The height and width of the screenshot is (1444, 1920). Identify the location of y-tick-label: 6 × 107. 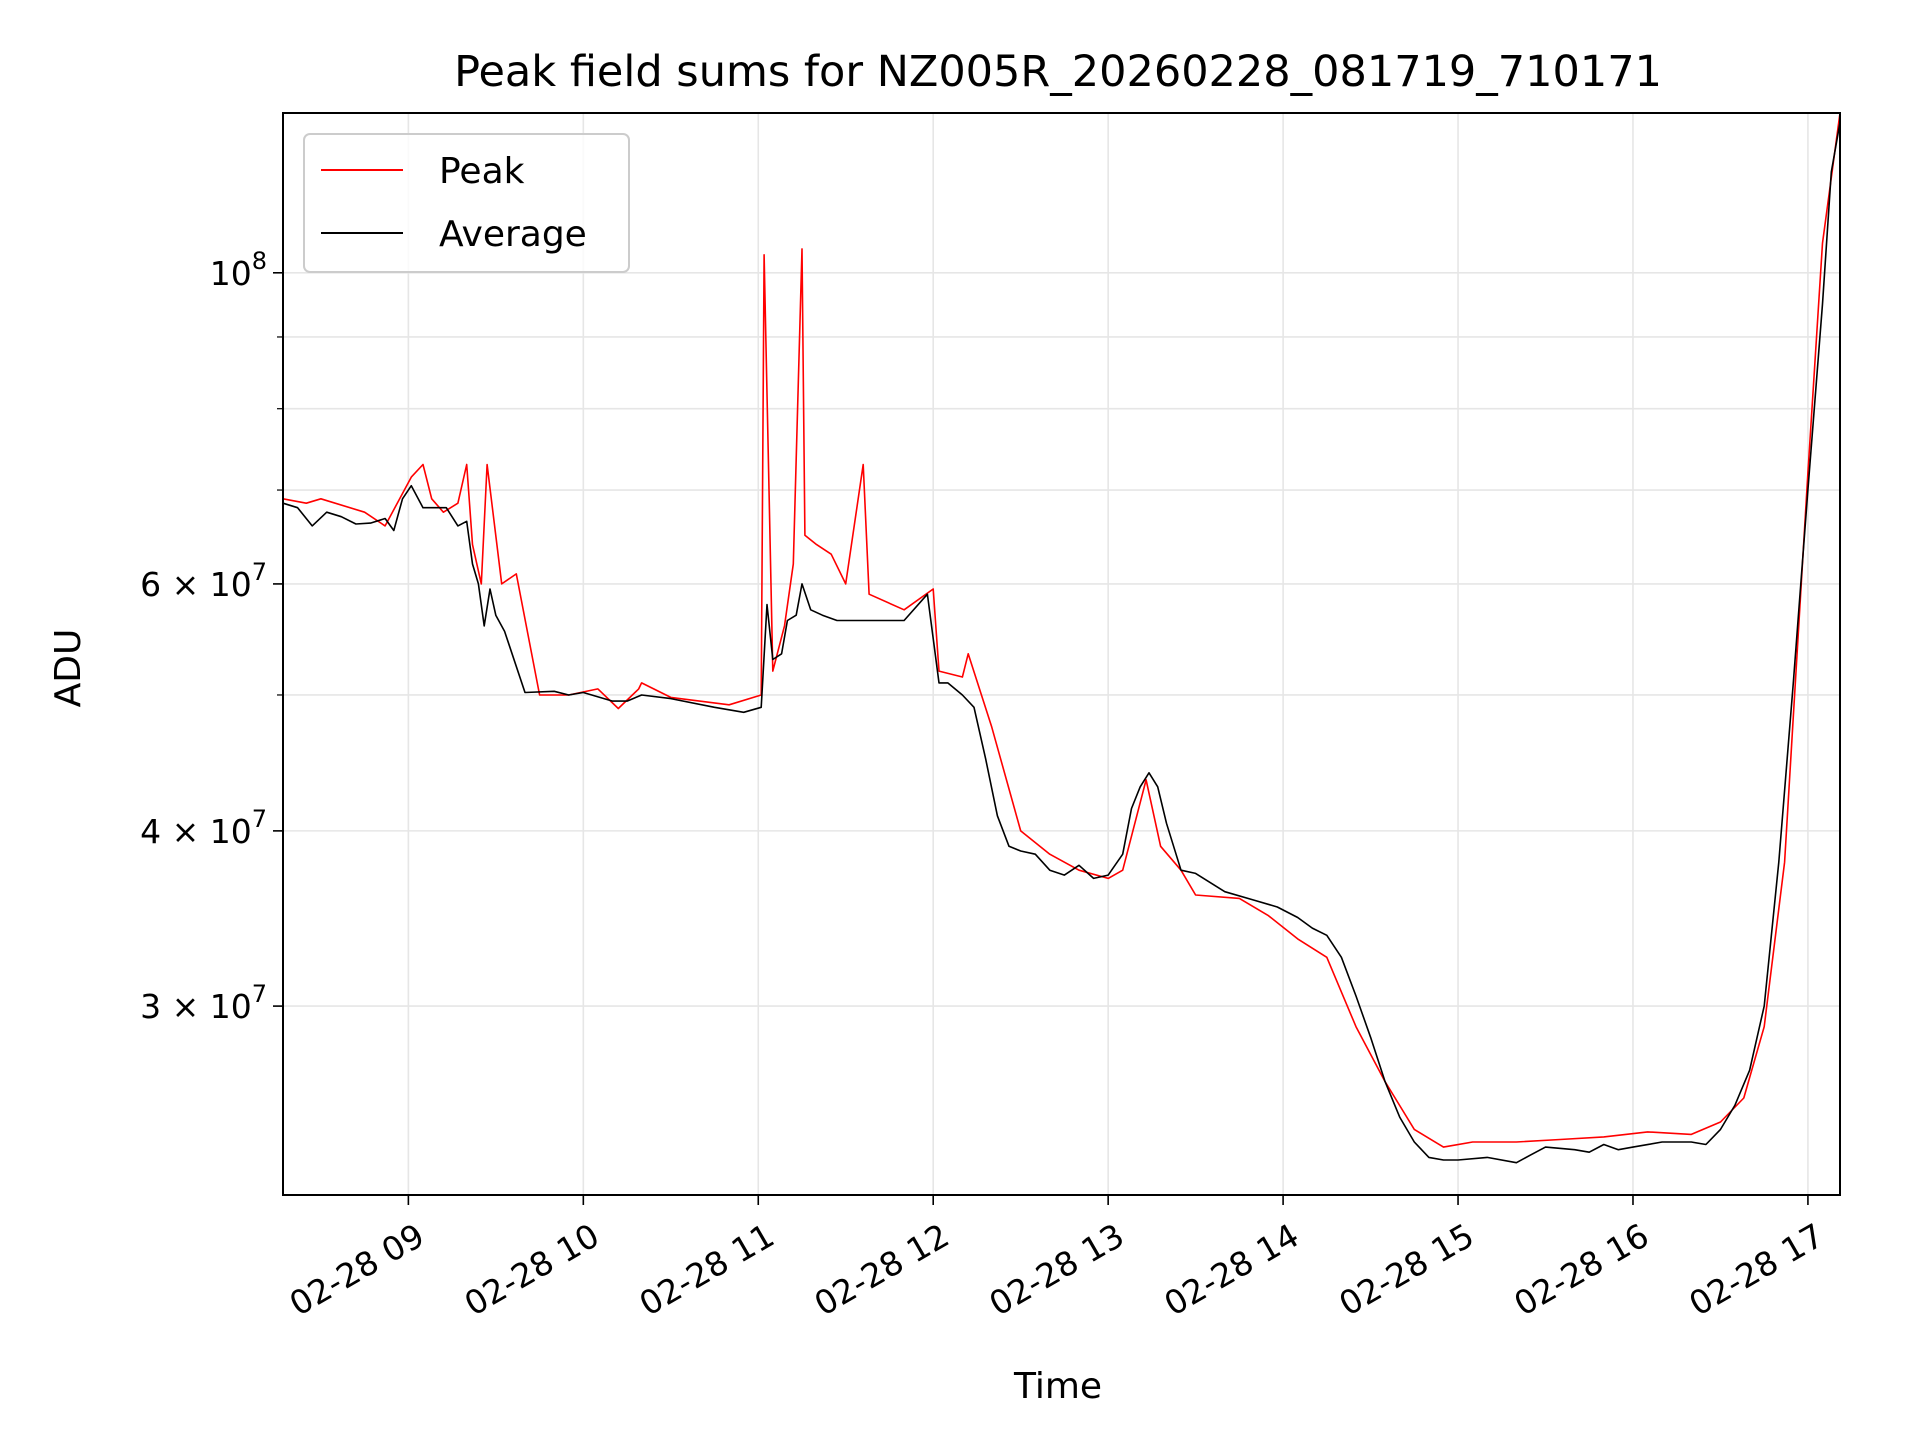
(203, 581).